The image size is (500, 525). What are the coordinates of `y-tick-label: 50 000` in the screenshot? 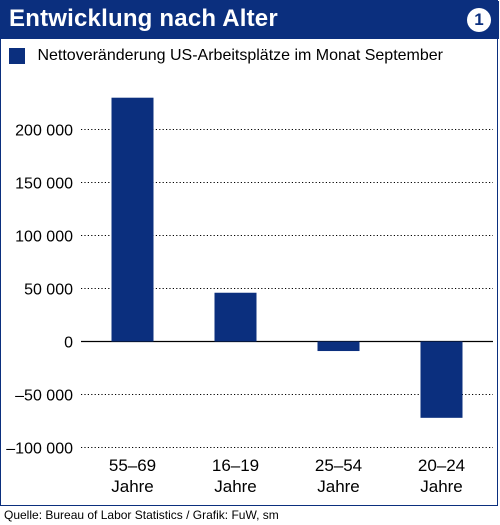 It's located at (48, 290).